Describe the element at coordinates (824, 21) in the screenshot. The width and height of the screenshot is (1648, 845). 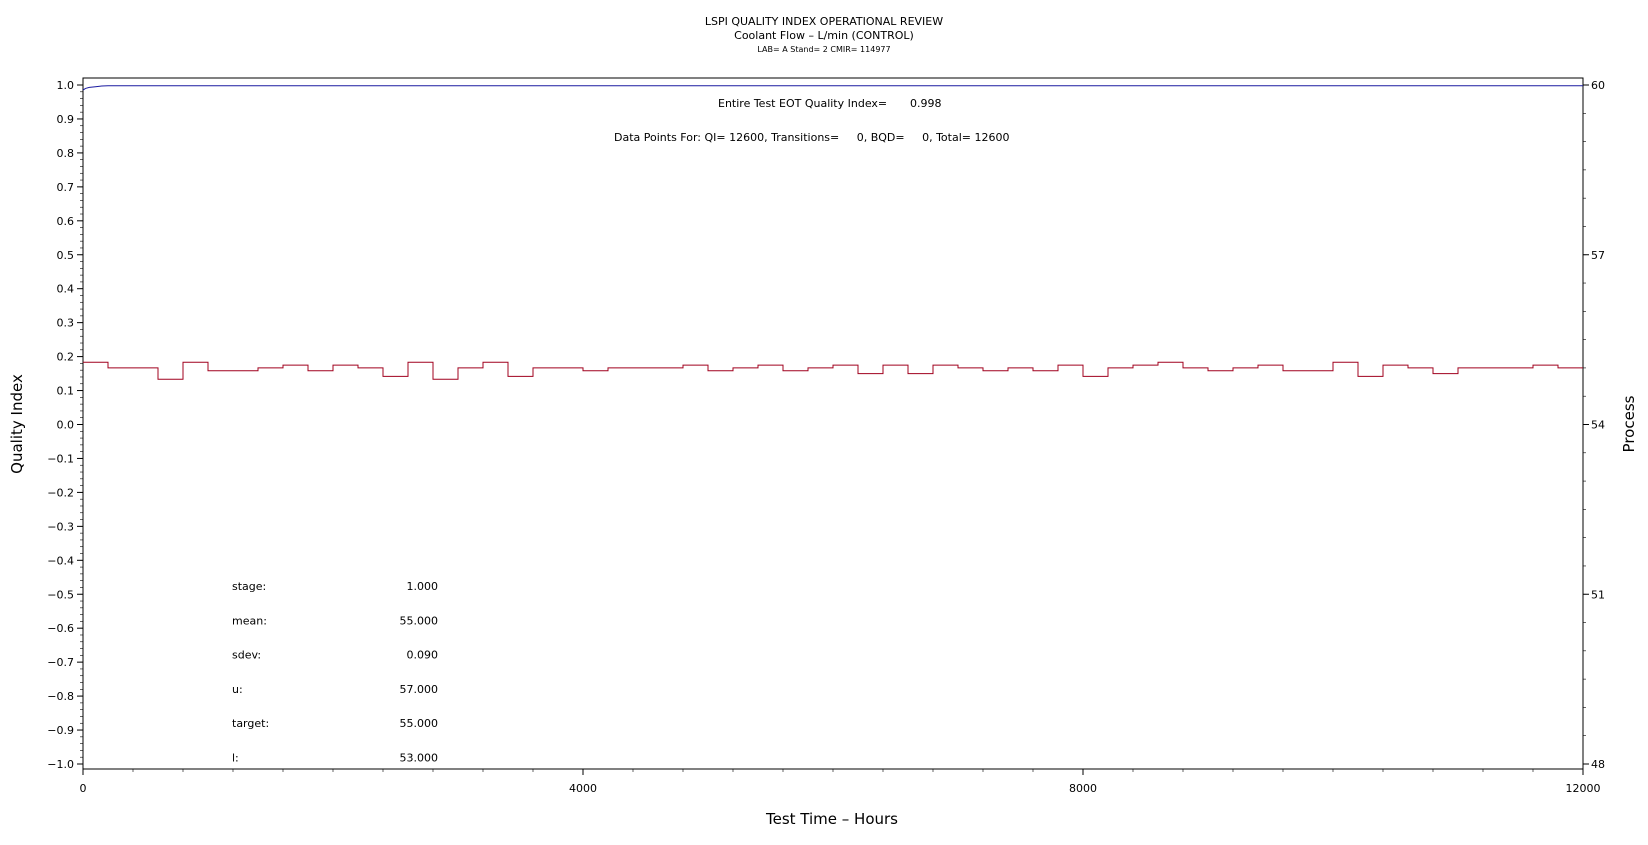
I see `chart-title: LSPI QUALITY INDEX OPERATIONAL REVIEW` at that location.